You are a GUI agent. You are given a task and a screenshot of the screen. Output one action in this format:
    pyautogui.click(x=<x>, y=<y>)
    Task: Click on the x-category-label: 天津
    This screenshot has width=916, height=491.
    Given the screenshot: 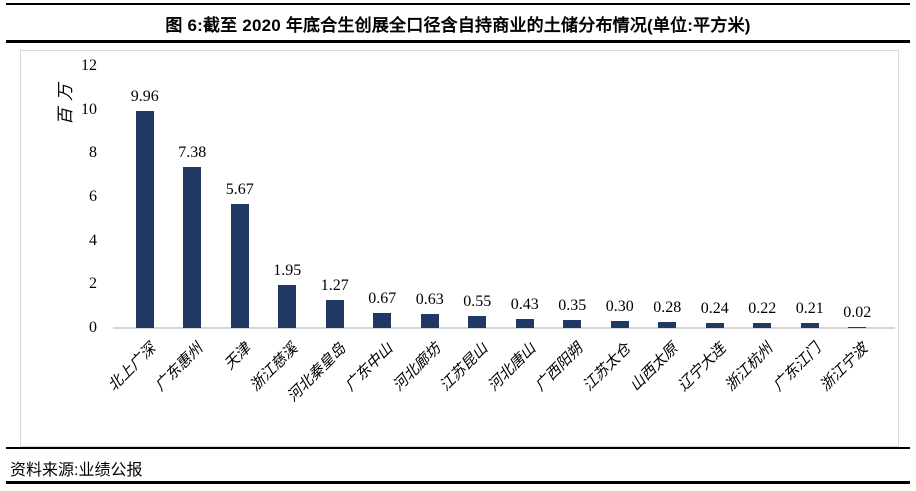 What is the action you would take?
    pyautogui.click(x=237, y=357)
    